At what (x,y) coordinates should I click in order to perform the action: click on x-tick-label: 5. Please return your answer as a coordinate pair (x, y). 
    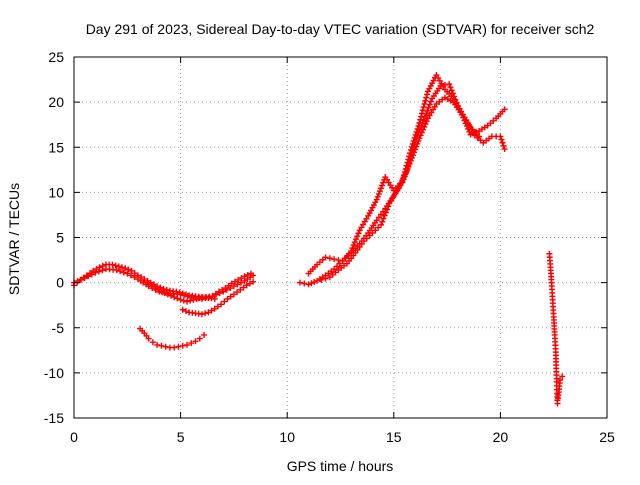
    Looking at the image, I should click on (181, 437).